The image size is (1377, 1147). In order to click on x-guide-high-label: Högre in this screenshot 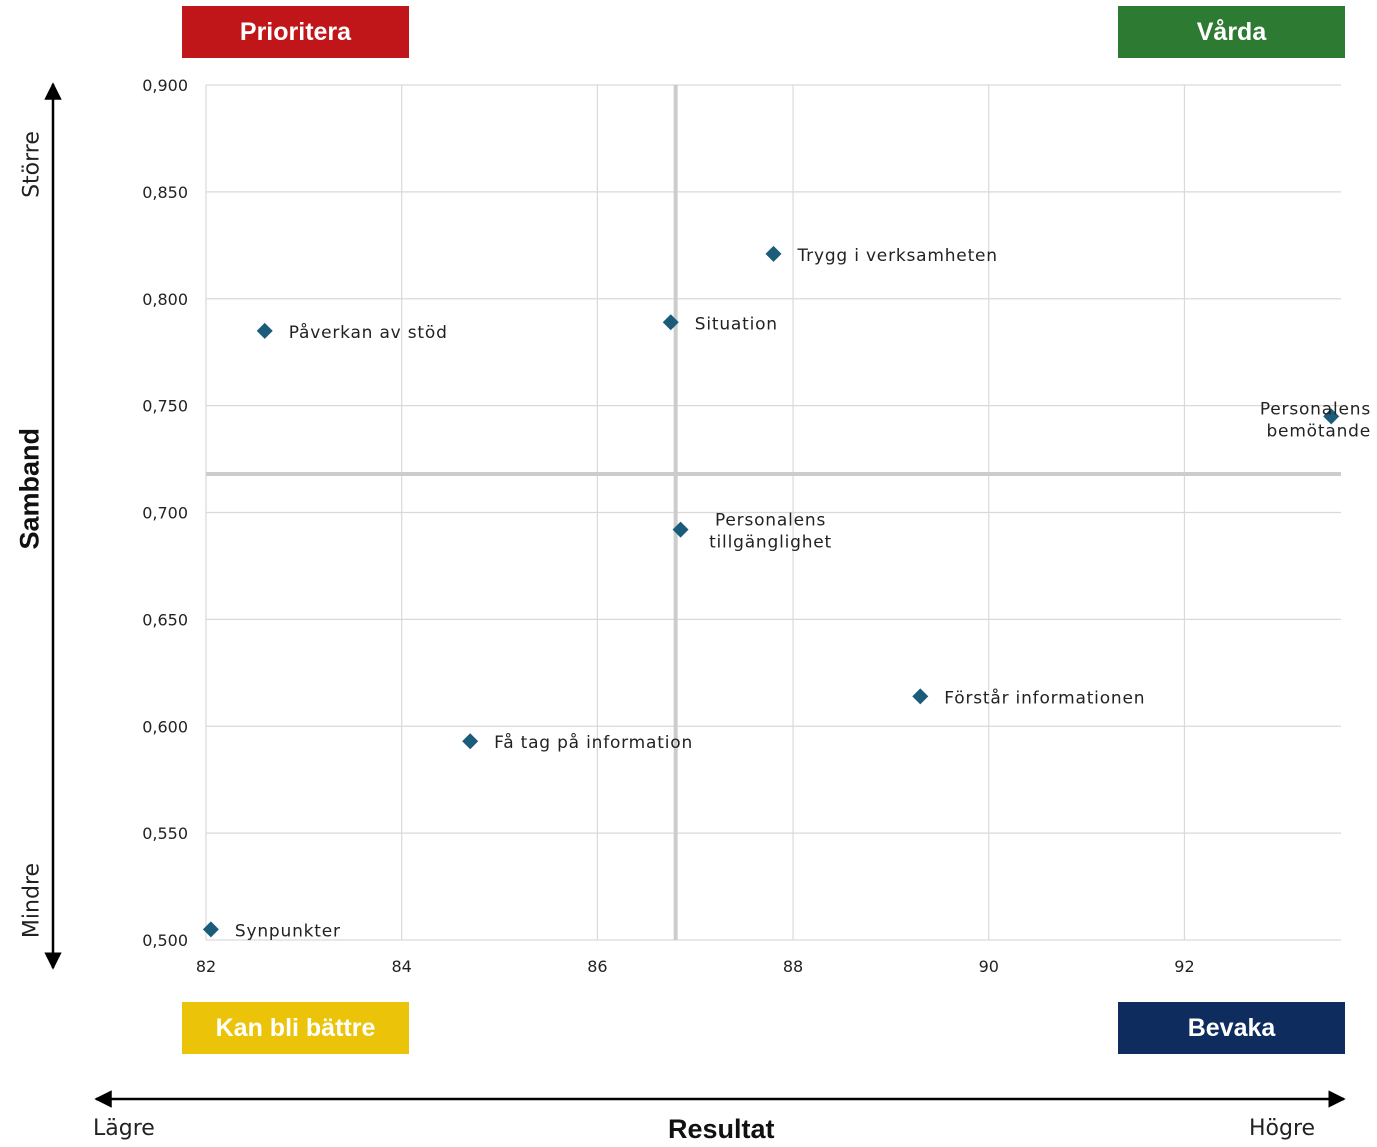, I will do `click(1282, 1128)`.